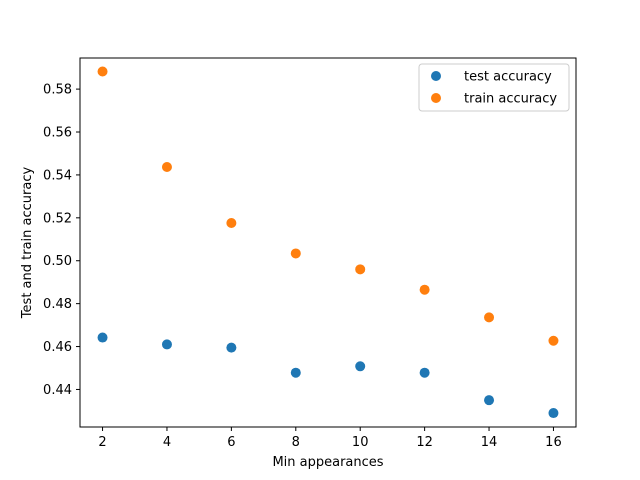  I want to click on x-tick-label: 14, so click(489, 442).